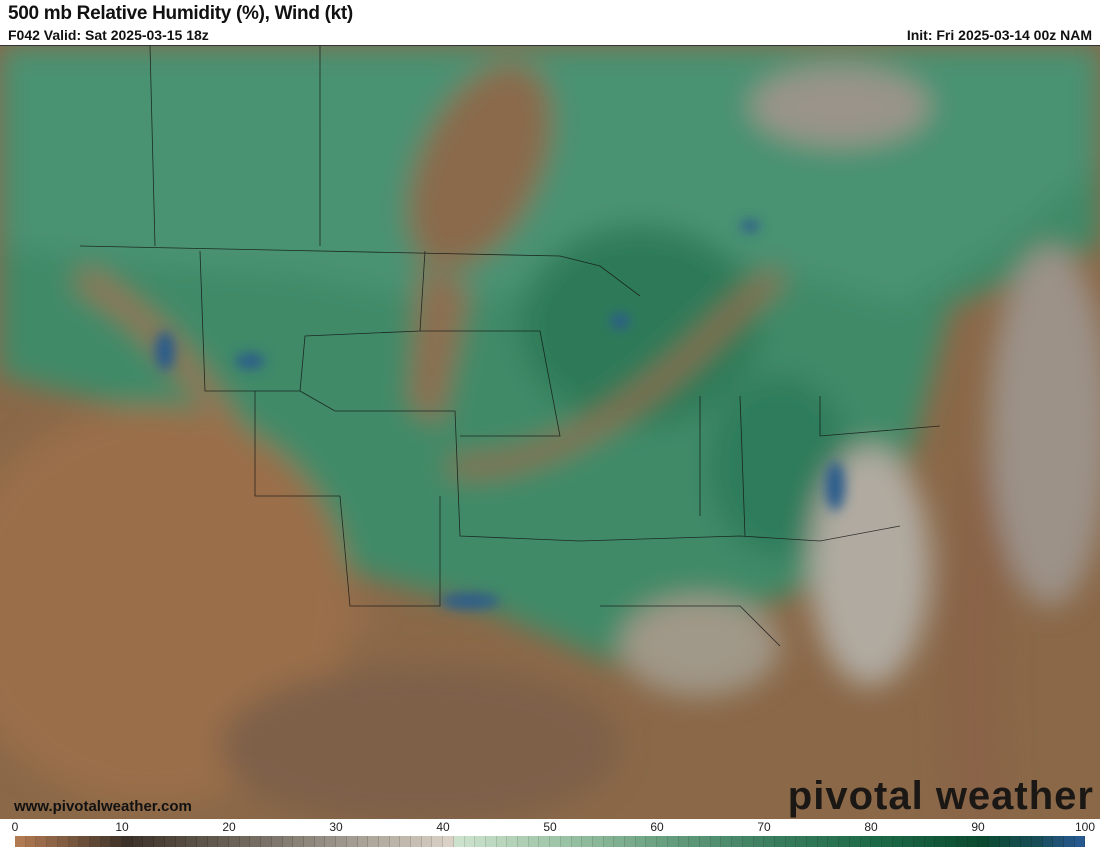 The width and height of the screenshot is (1100, 850). Describe the element at coordinates (657, 827) in the screenshot. I see `colorbar-tick: 60` at that location.